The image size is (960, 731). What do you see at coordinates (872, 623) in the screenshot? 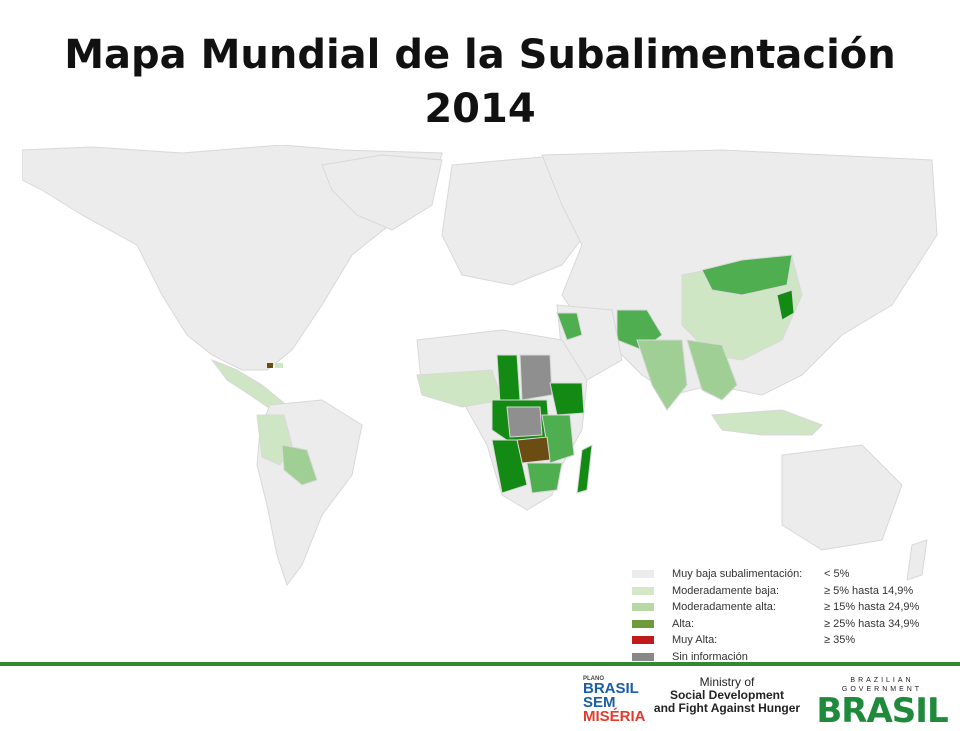
I see `legend-range: ≥ 25% hasta 34,9%` at bounding box center [872, 623].